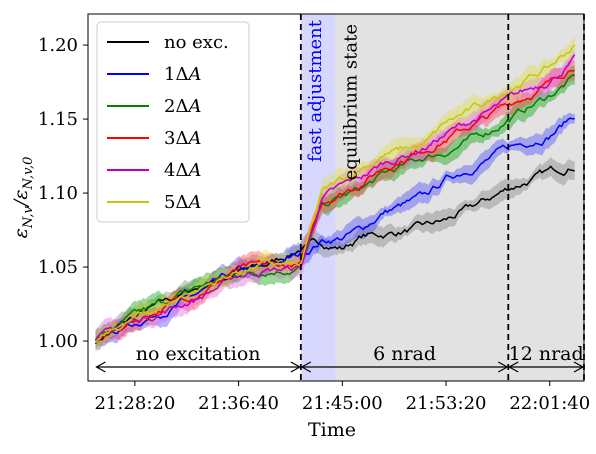  Describe the element at coordinates (58, 119) in the screenshot. I see `y-tick-label: 1.15` at that location.